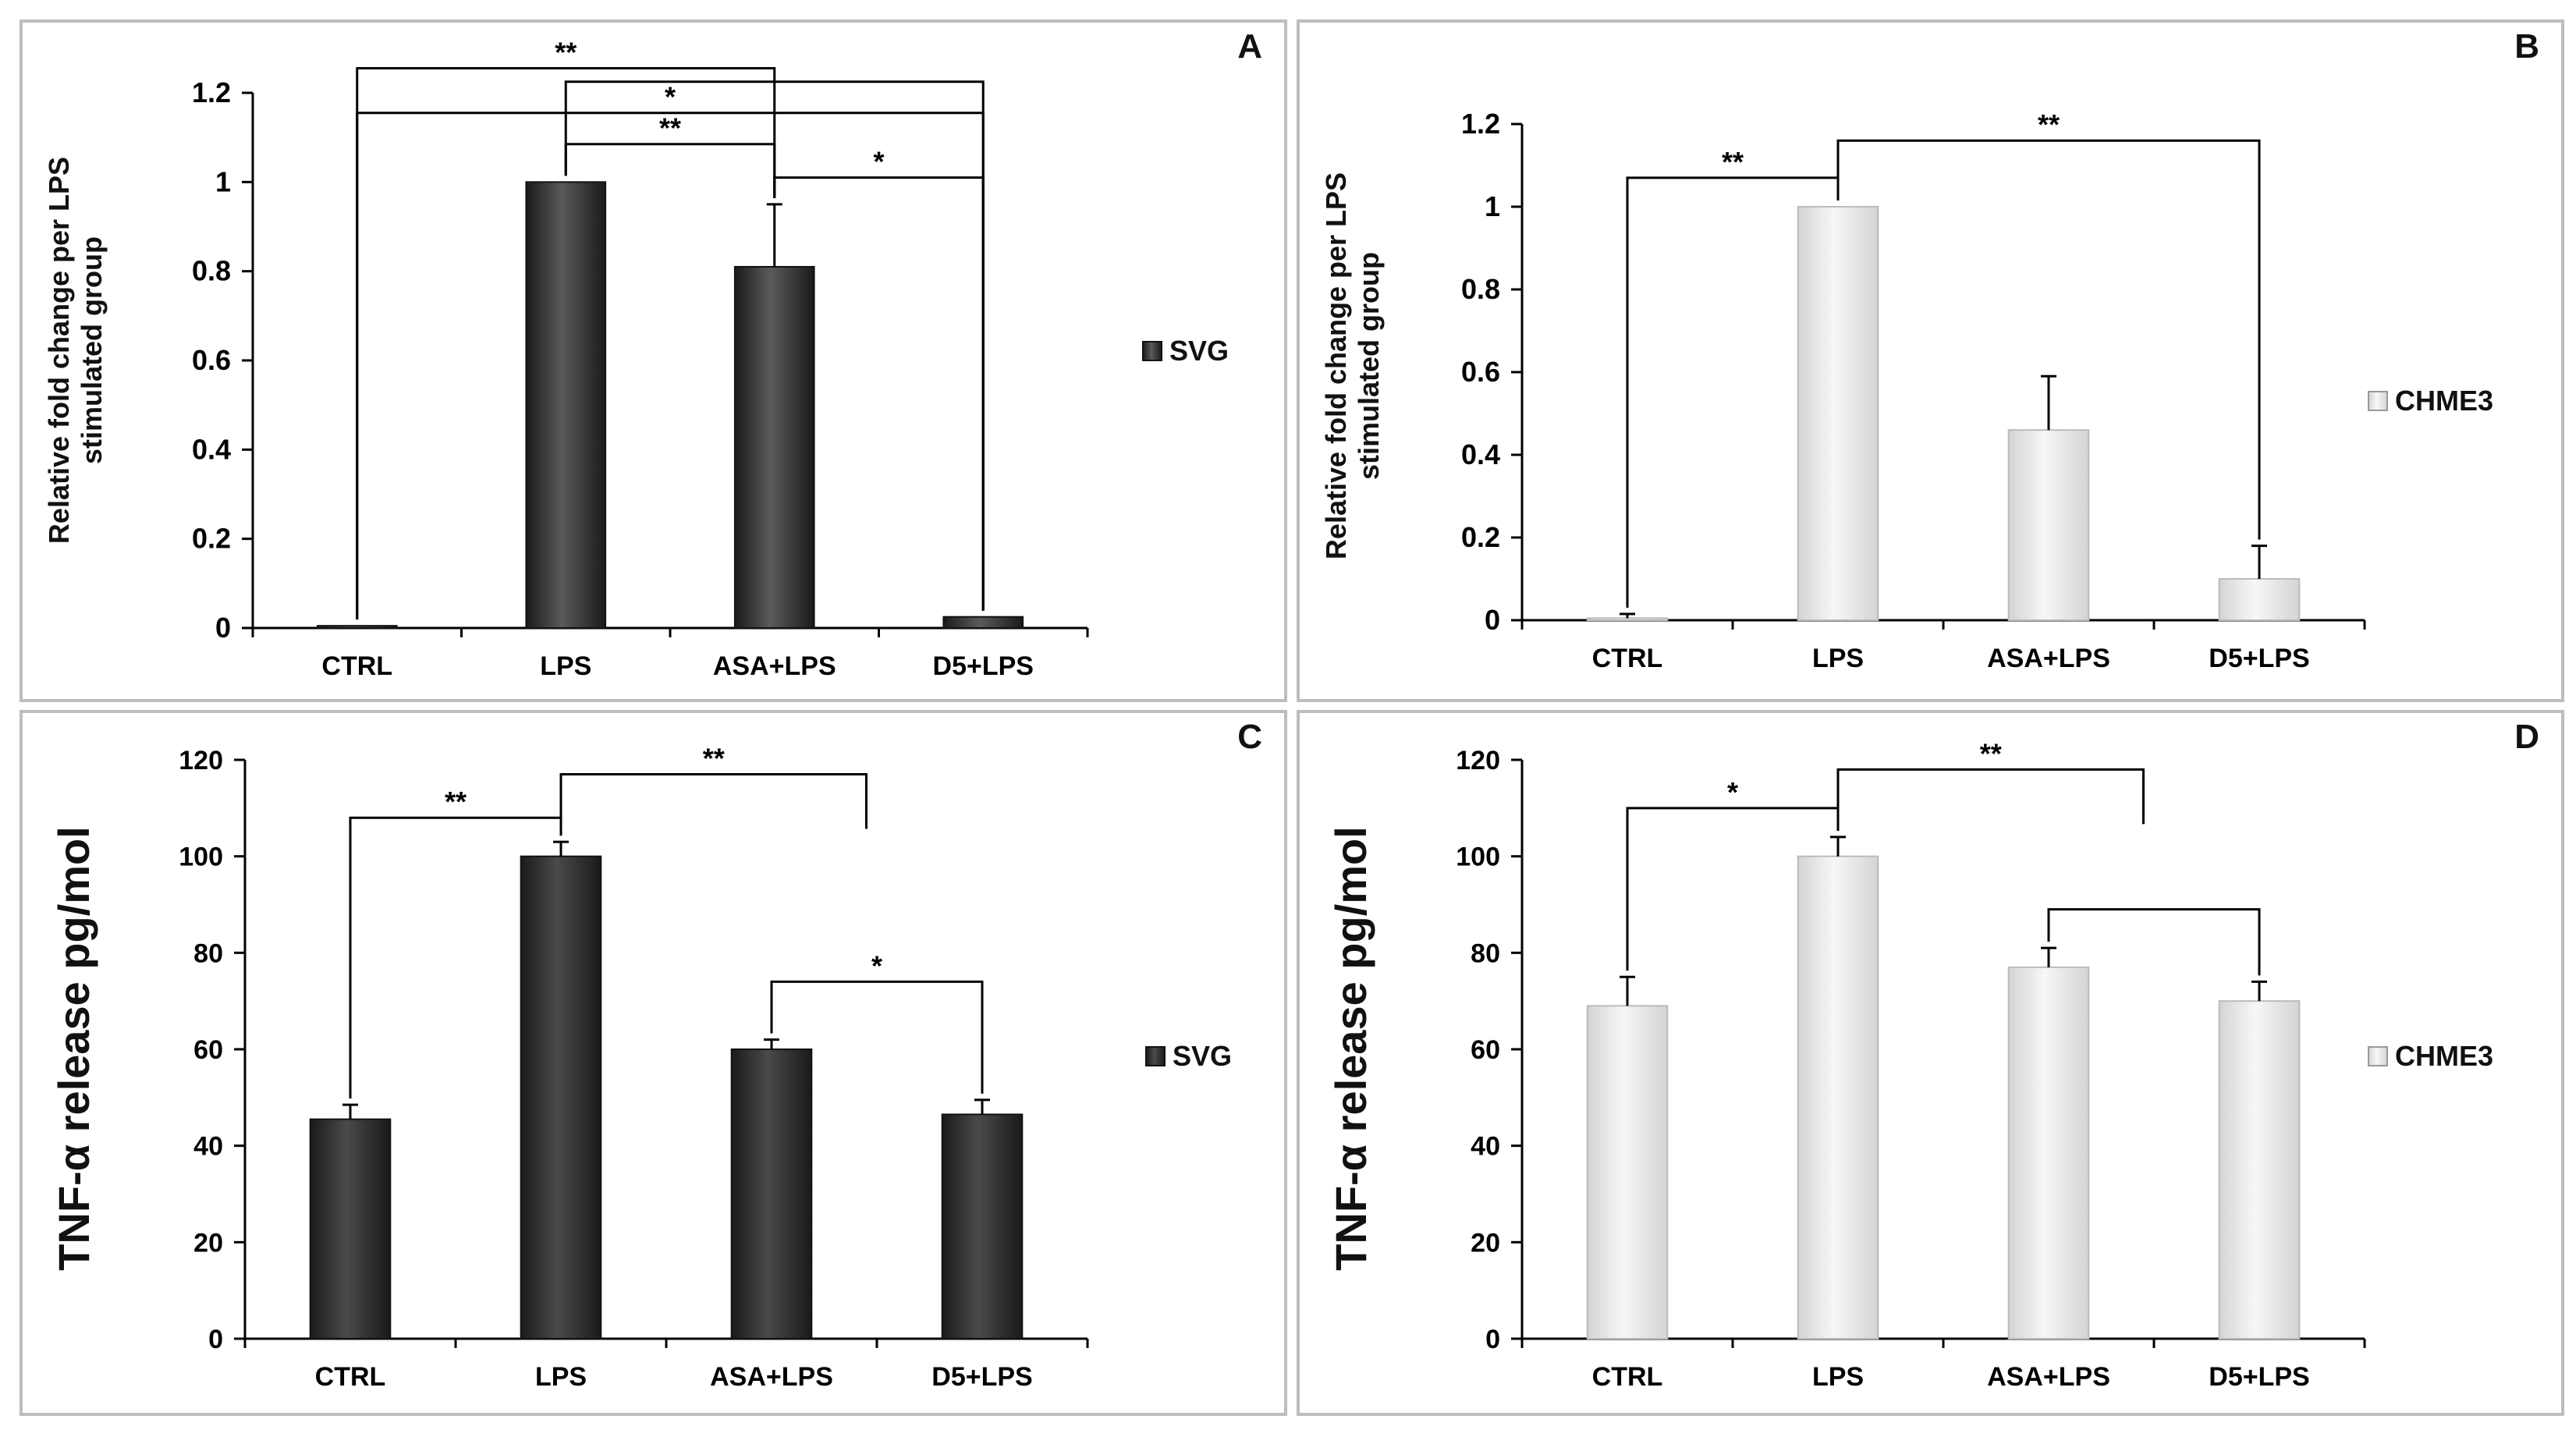 The height and width of the screenshot is (1437, 2576). Describe the element at coordinates (208, 1243) in the screenshot. I see `y-tick-label: 20` at that location.